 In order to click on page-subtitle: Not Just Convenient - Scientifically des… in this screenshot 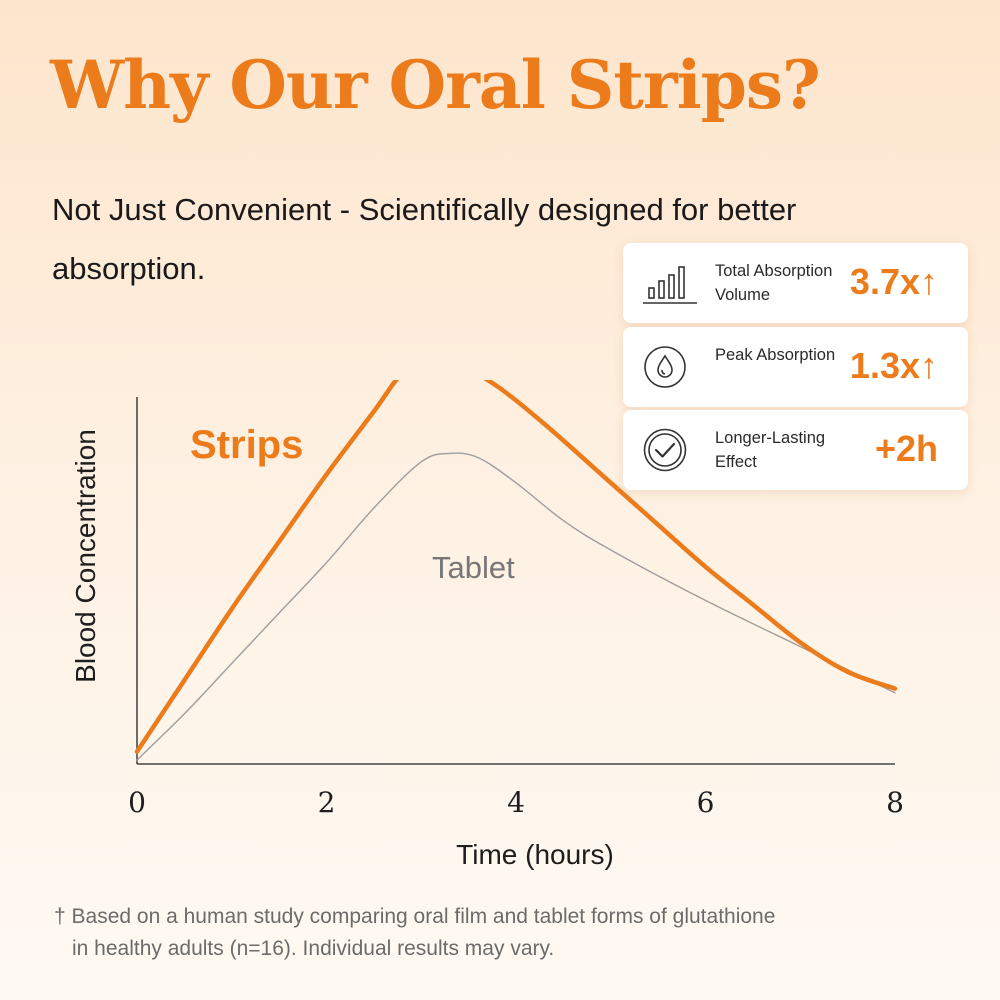, I will do `click(424, 239)`.